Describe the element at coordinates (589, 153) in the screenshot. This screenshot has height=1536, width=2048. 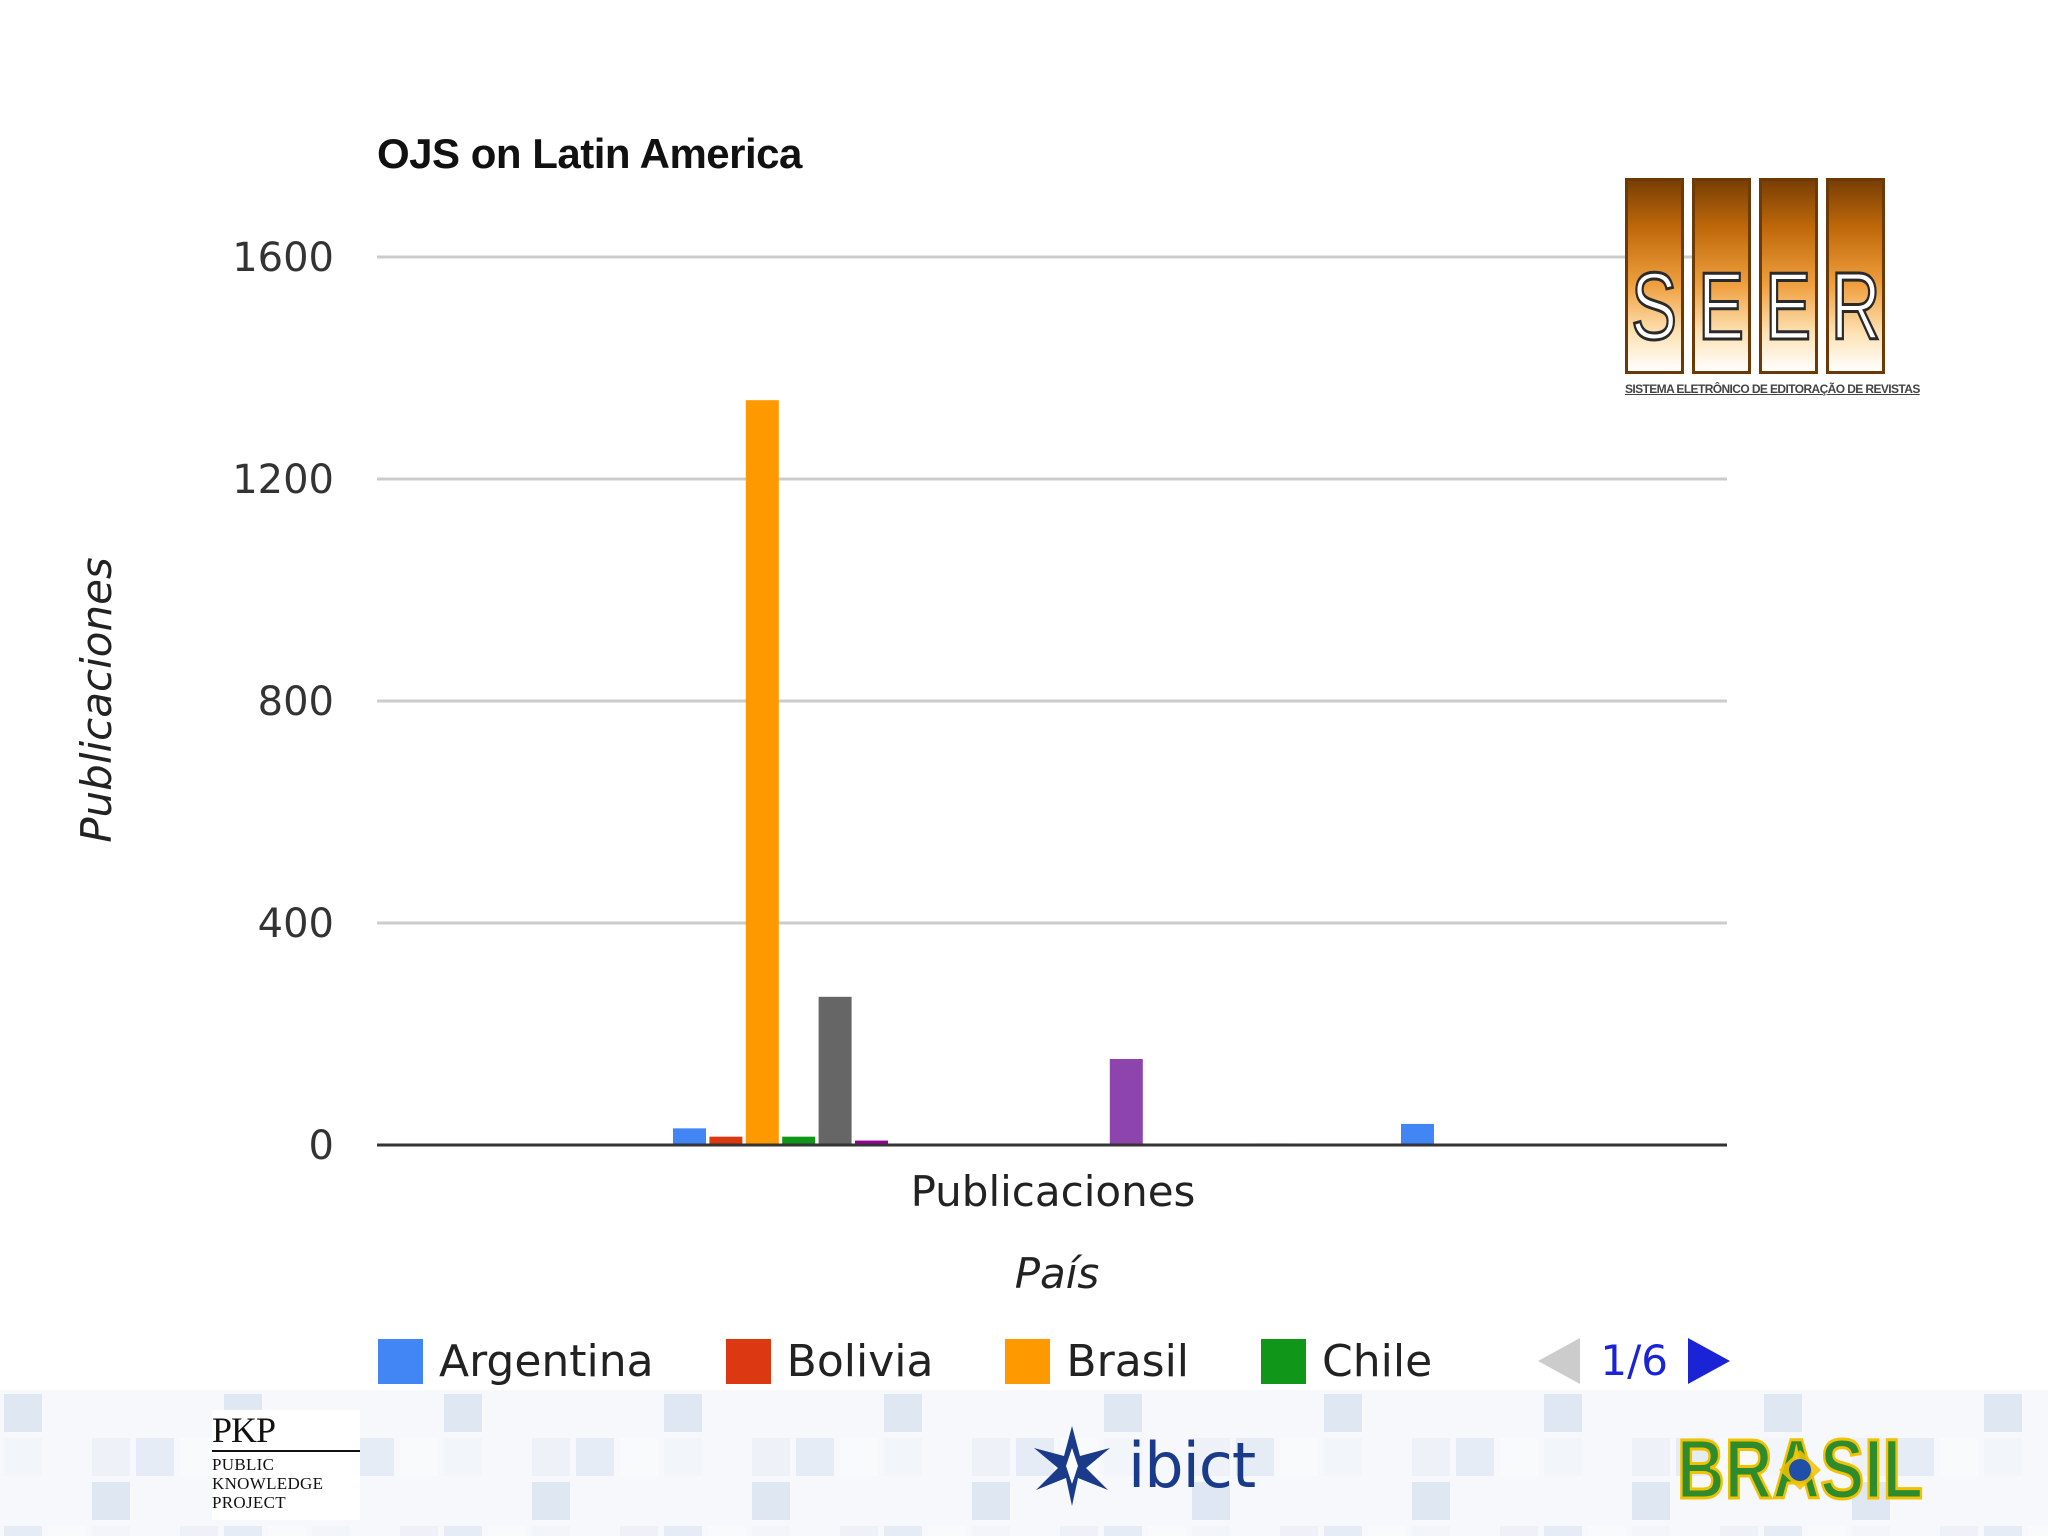
I see `chart-title: OJS on Latin America` at that location.